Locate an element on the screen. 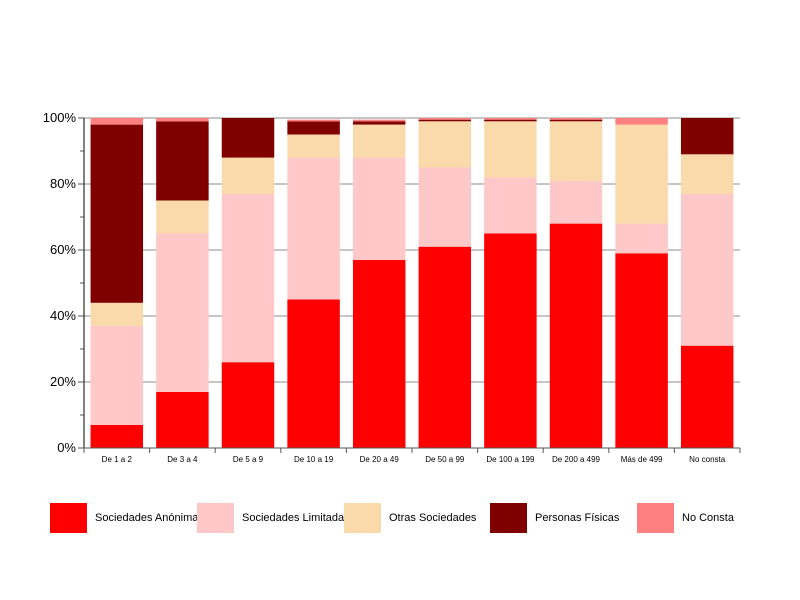  x-tick-label: De 1 a 2 is located at coordinates (117, 459).